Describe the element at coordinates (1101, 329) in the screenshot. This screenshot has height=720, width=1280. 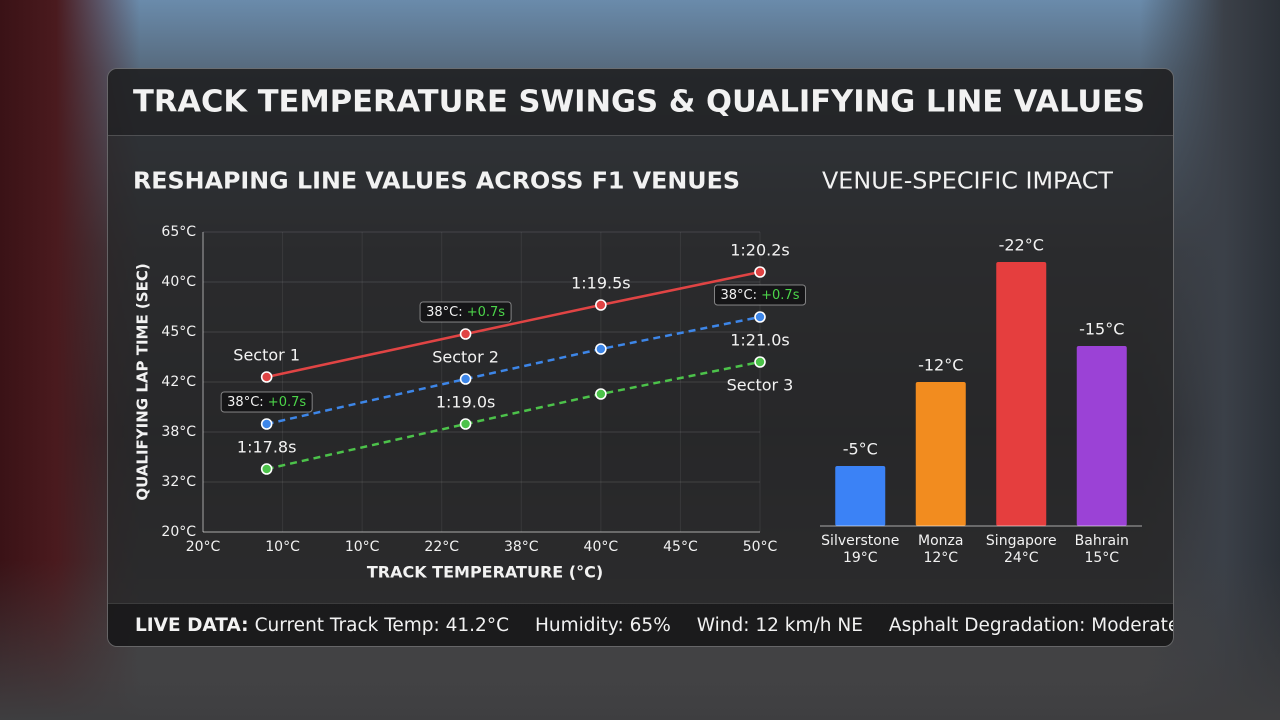
I see `value-label: -15°C` at that location.